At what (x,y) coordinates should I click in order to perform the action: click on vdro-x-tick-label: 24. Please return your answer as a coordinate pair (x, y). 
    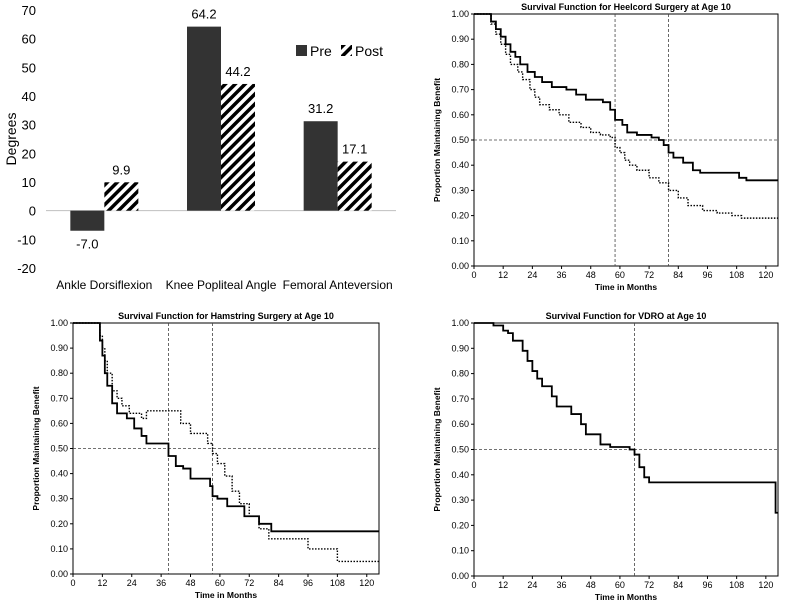
    Looking at the image, I should click on (532, 585).